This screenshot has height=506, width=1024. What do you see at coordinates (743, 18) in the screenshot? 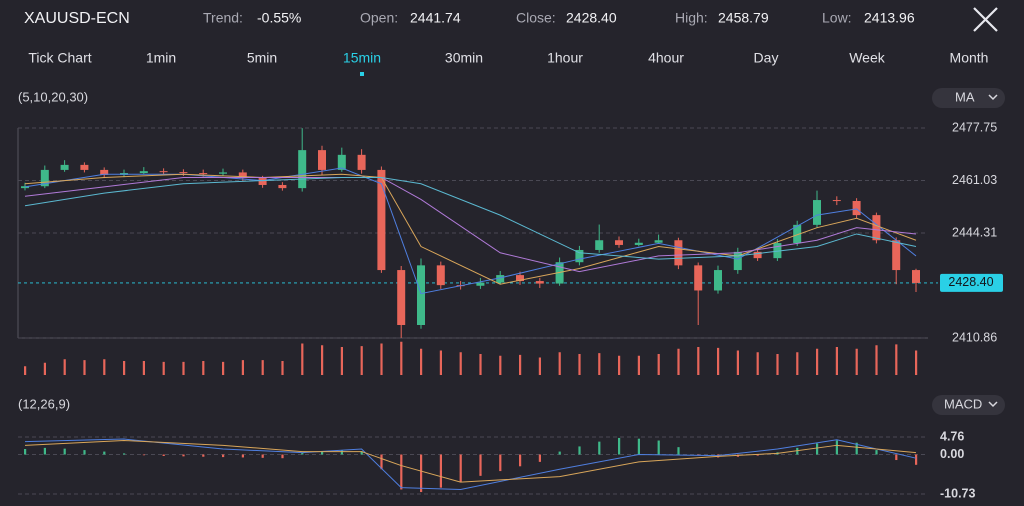
I see `high-value: 2458.79` at bounding box center [743, 18].